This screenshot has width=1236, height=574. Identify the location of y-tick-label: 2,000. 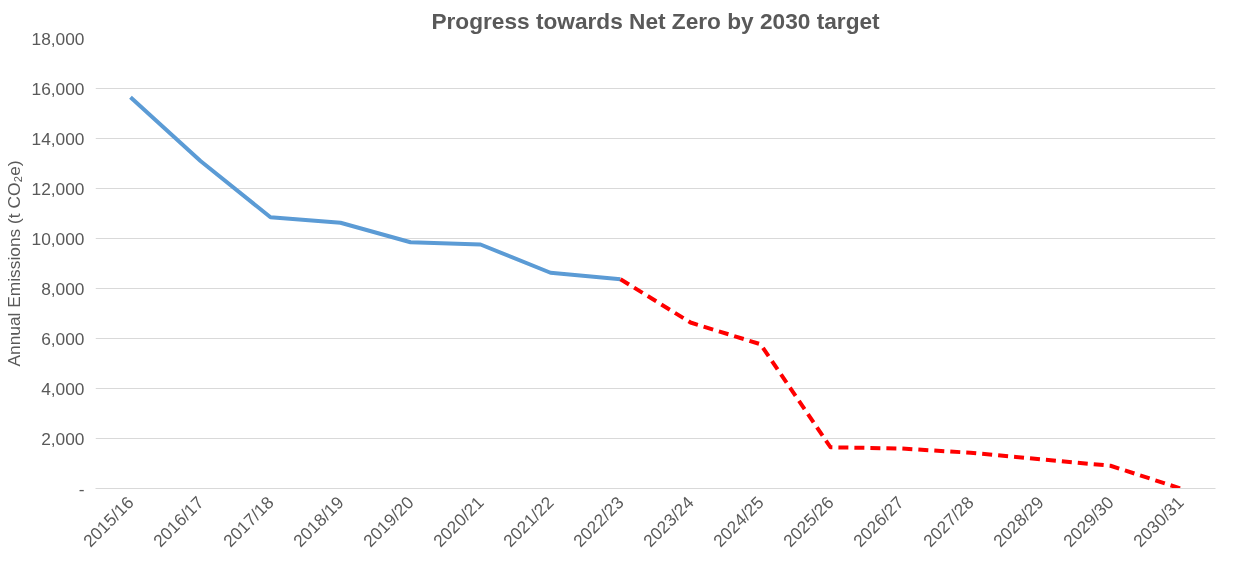
(63, 438).